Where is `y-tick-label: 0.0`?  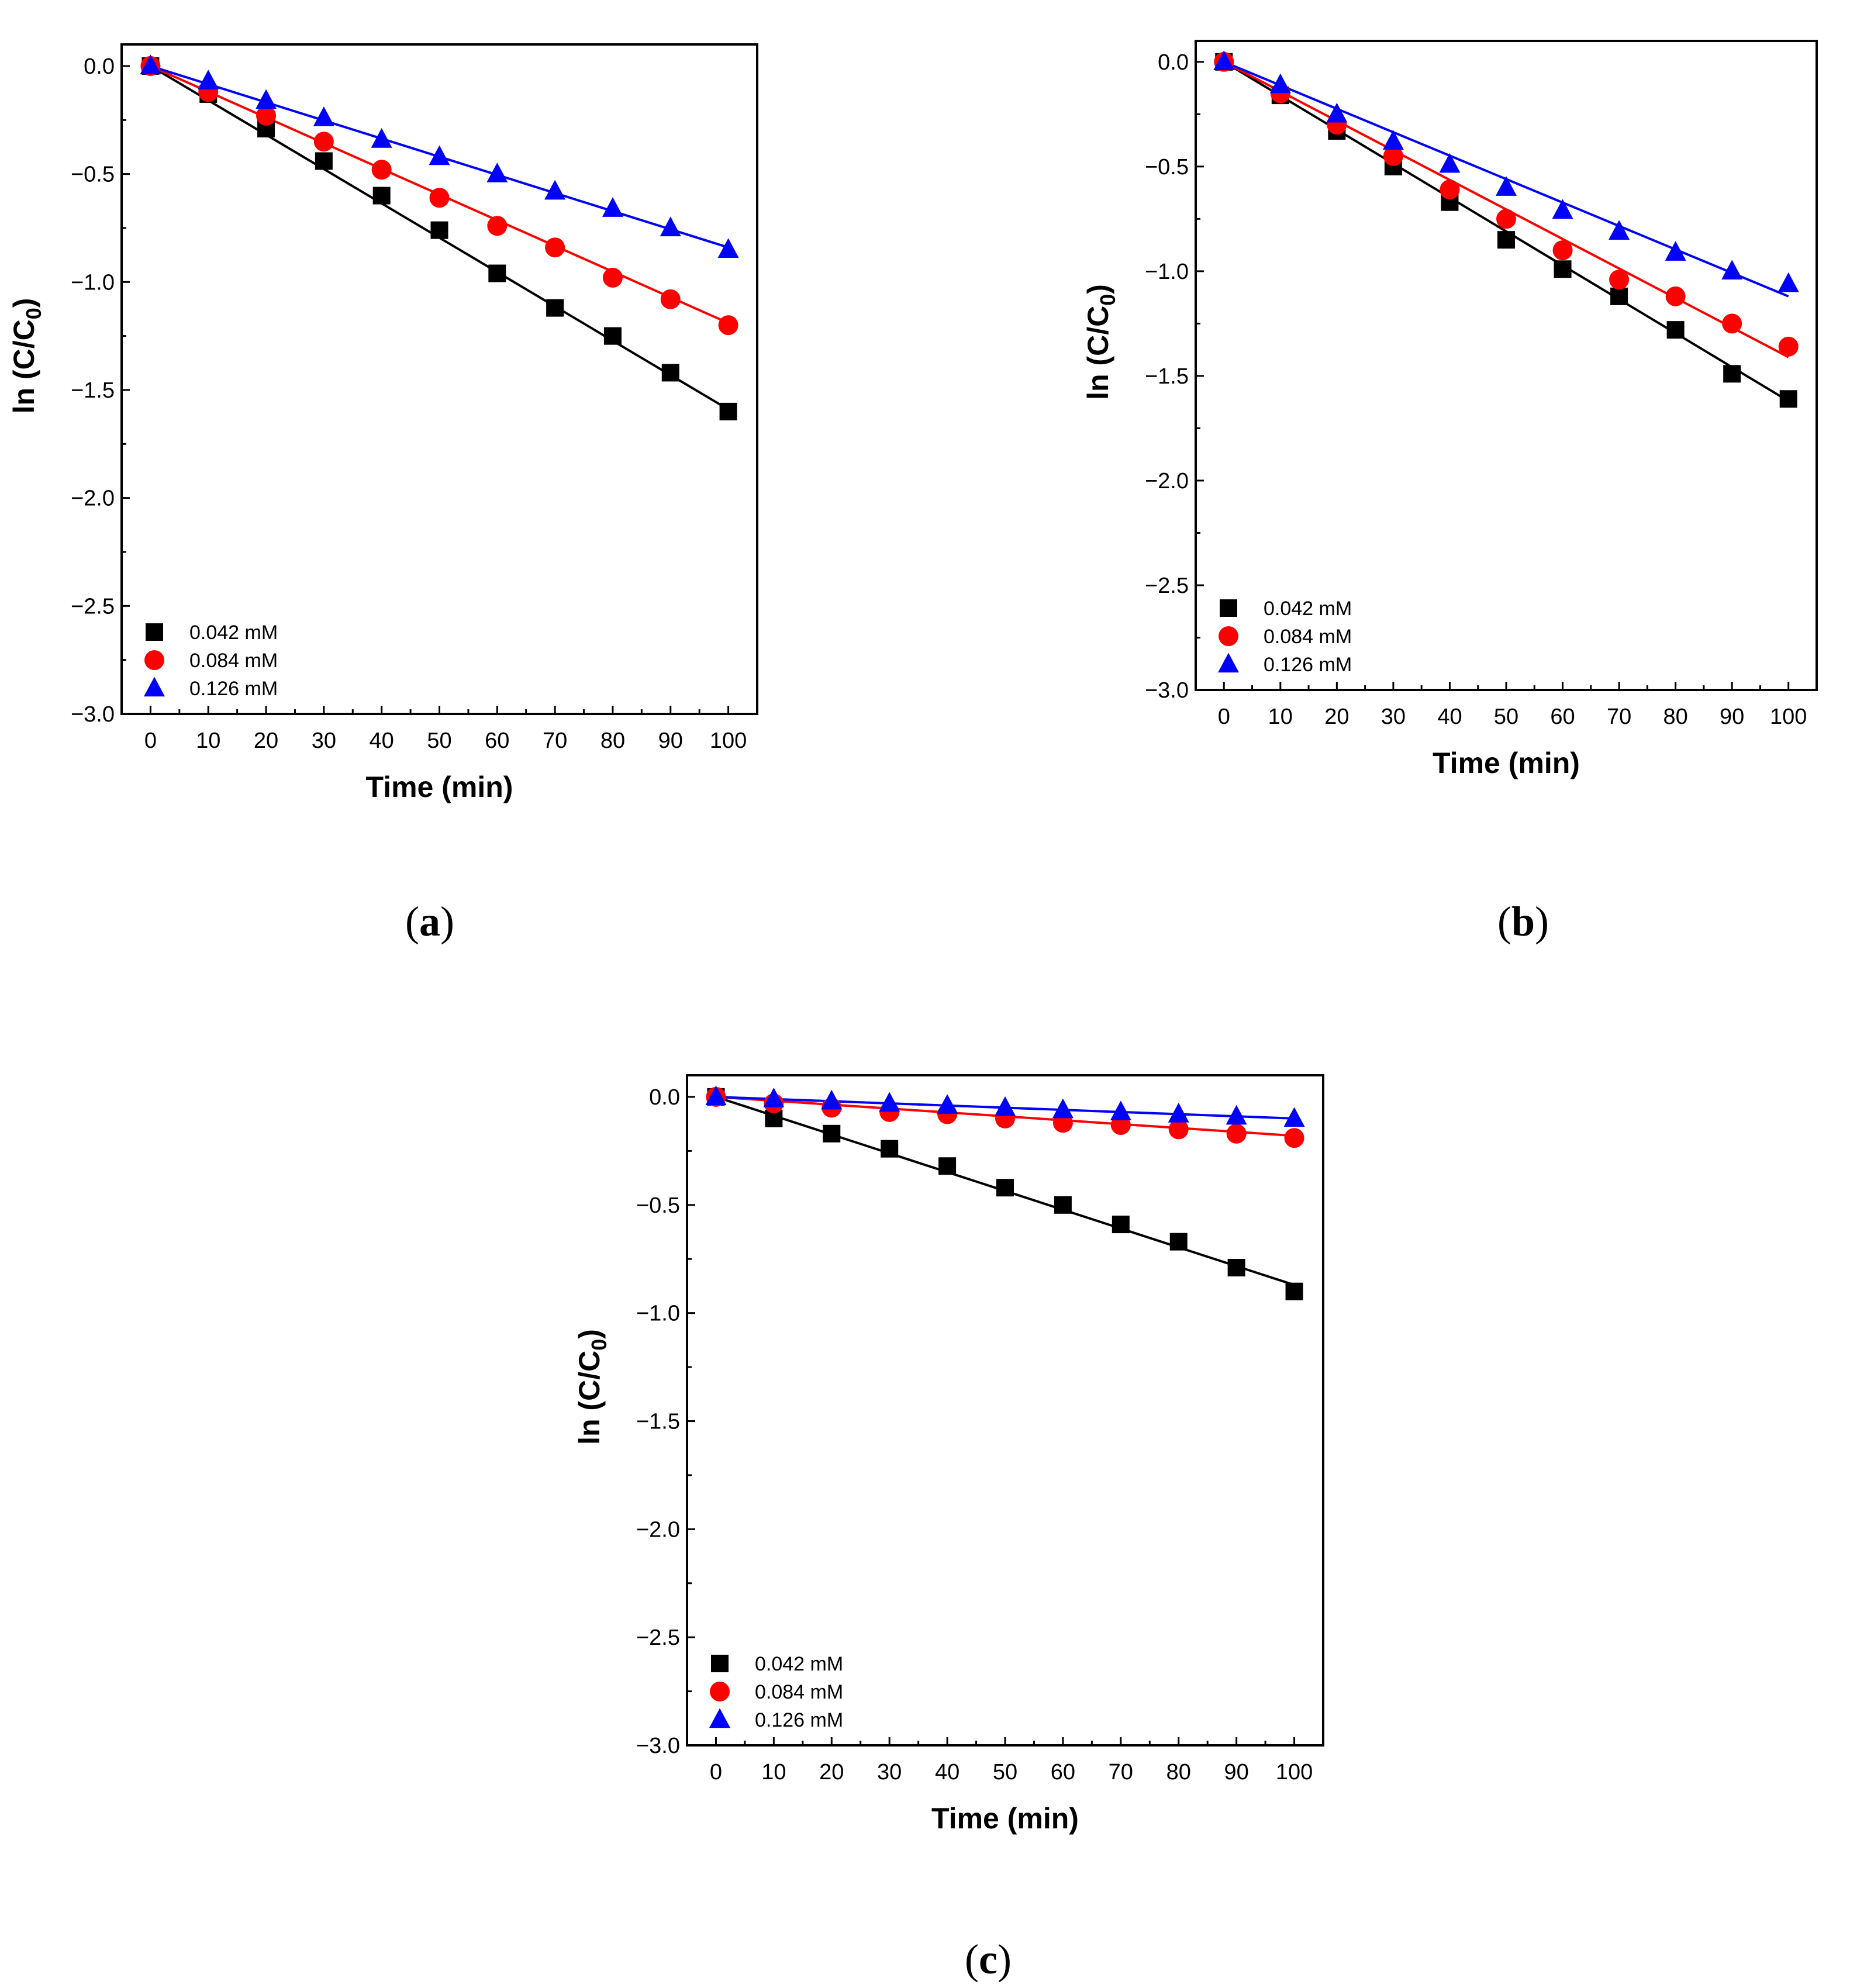
y-tick-label: 0.0 is located at coordinates (664, 1097).